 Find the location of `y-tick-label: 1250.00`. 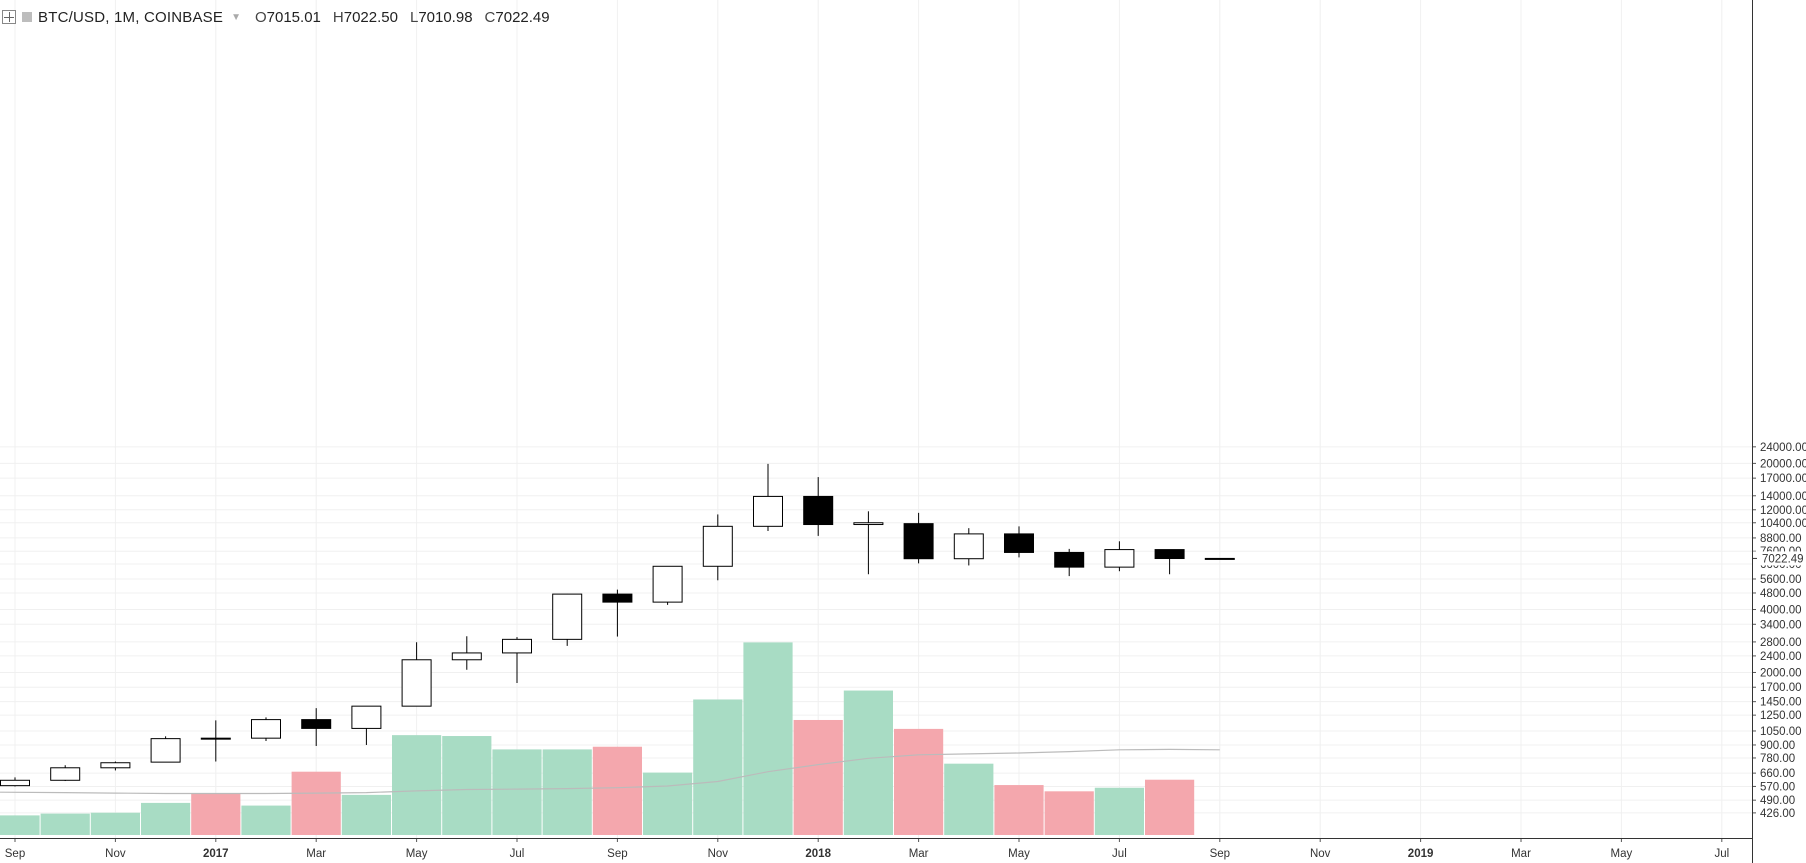

y-tick-label: 1250.00 is located at coordinates (1781, 716).